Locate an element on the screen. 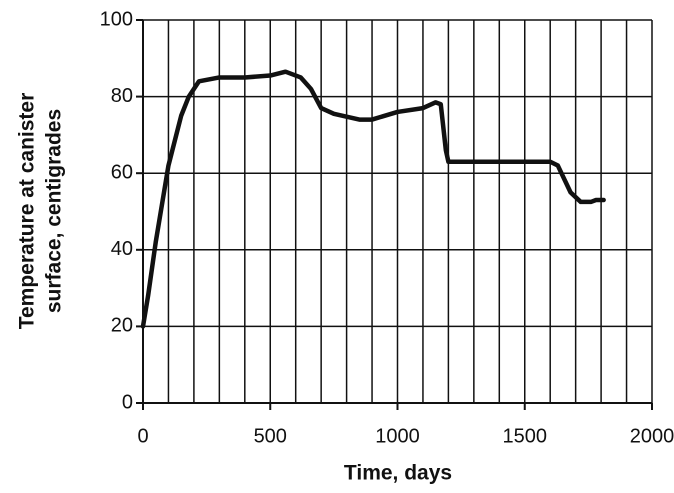 Image resolution: width=674 pixels, height=493 pixels. y-axis-label: Temperature at canister is located at coordinates (27, 211).